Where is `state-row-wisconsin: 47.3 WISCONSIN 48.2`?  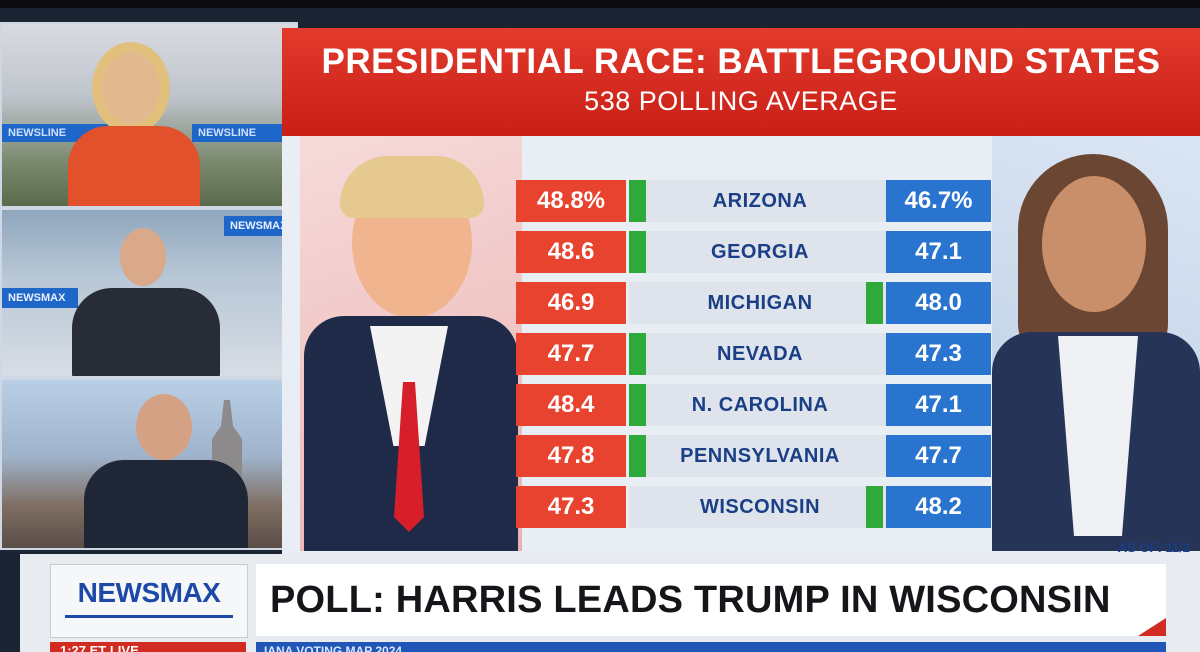
state-row-wisconsin: 47.3 WISCONSIN 48.2 is located at coordinates (755, 511).